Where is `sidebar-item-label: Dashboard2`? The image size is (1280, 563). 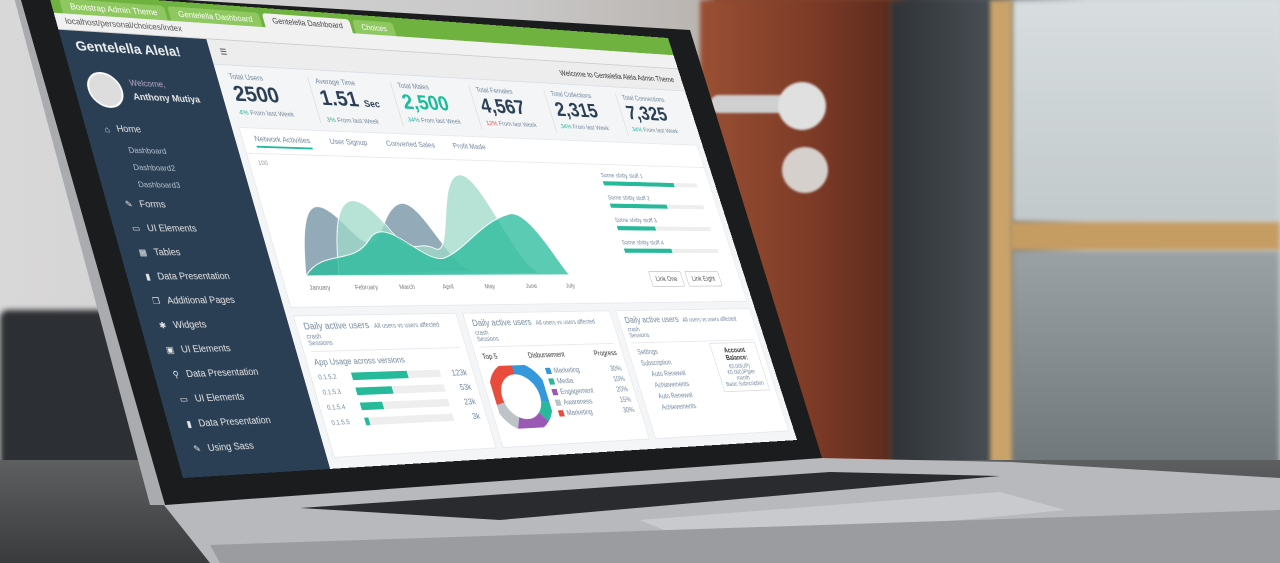
sidebar-item-label: Dashboard2 is located at coordinates (154, 167).